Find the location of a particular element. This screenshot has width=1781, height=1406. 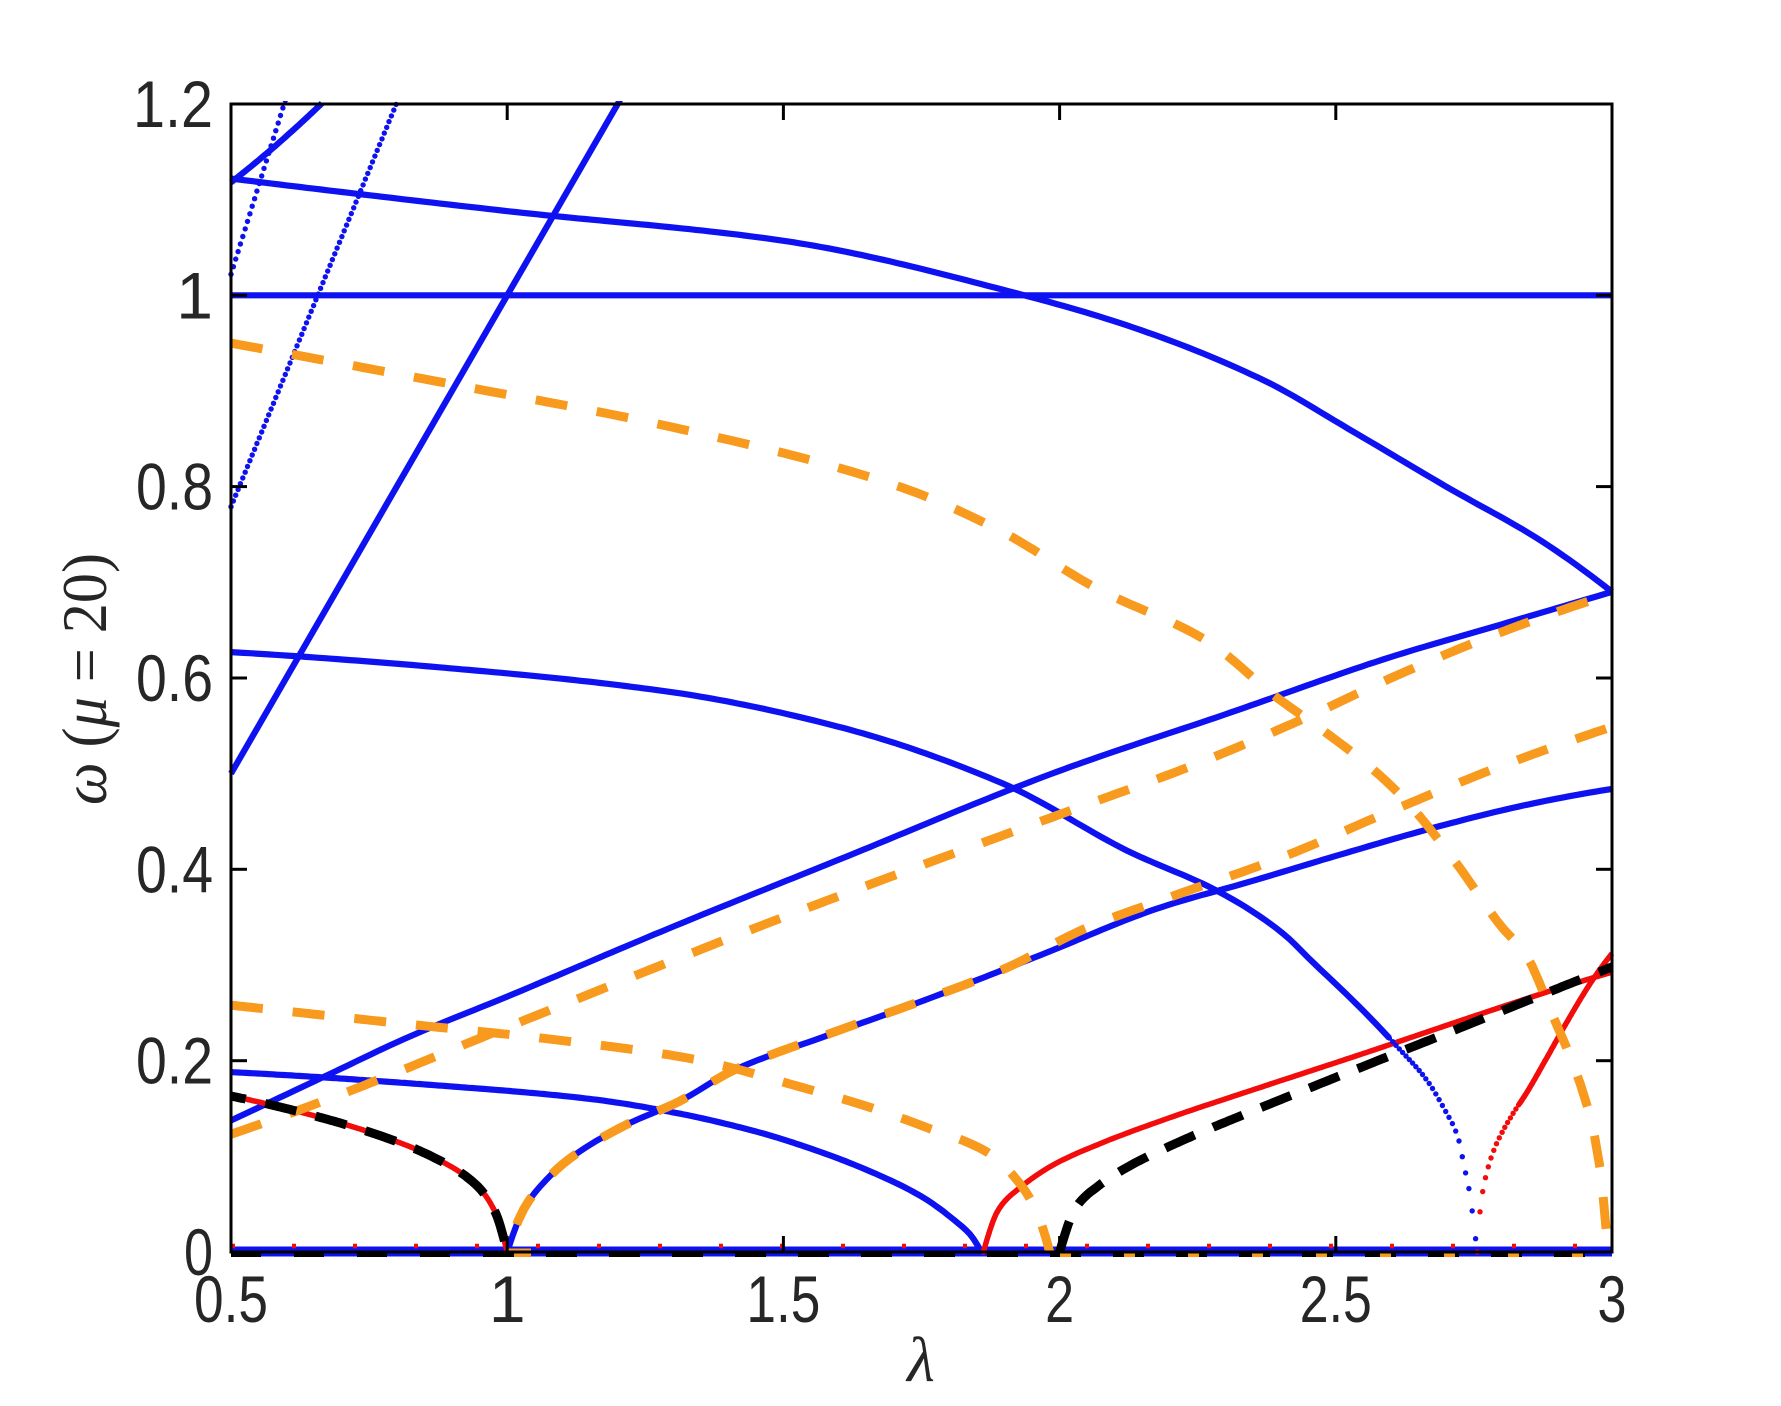

svg-text: 0.5 is located at coordinates (231, 1299).